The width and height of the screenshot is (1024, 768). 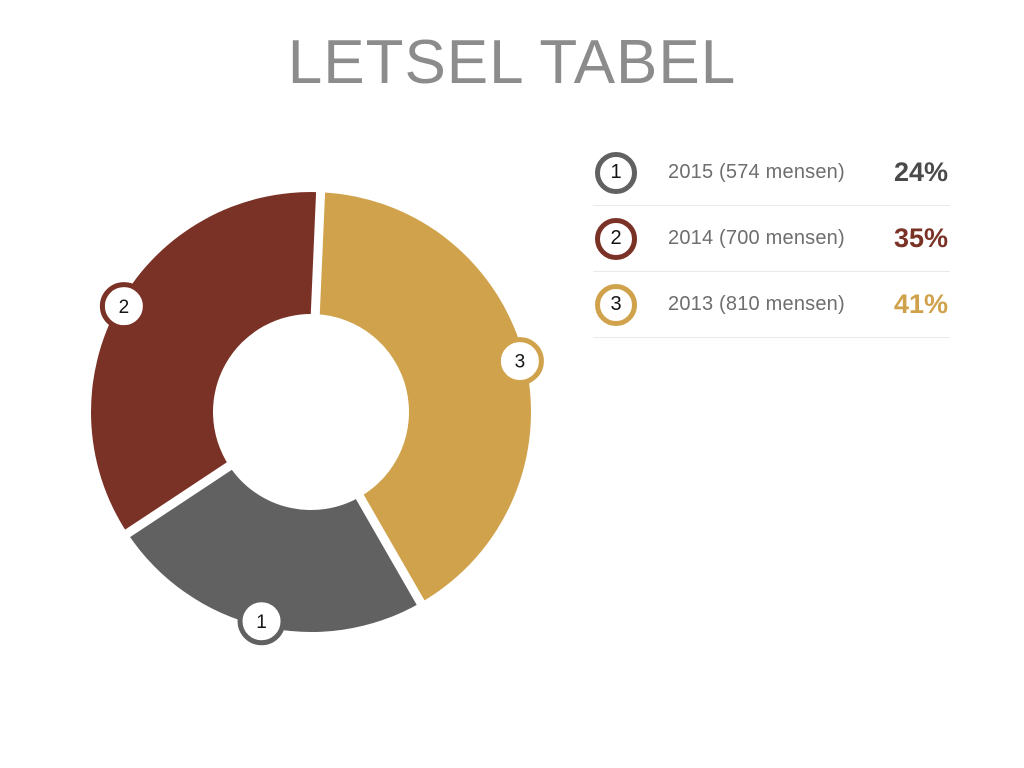 What do you see at coordinates (920, 172) in the screenshot?
I see `legend-percent-1: 24%` at bounding box center [920, 172].